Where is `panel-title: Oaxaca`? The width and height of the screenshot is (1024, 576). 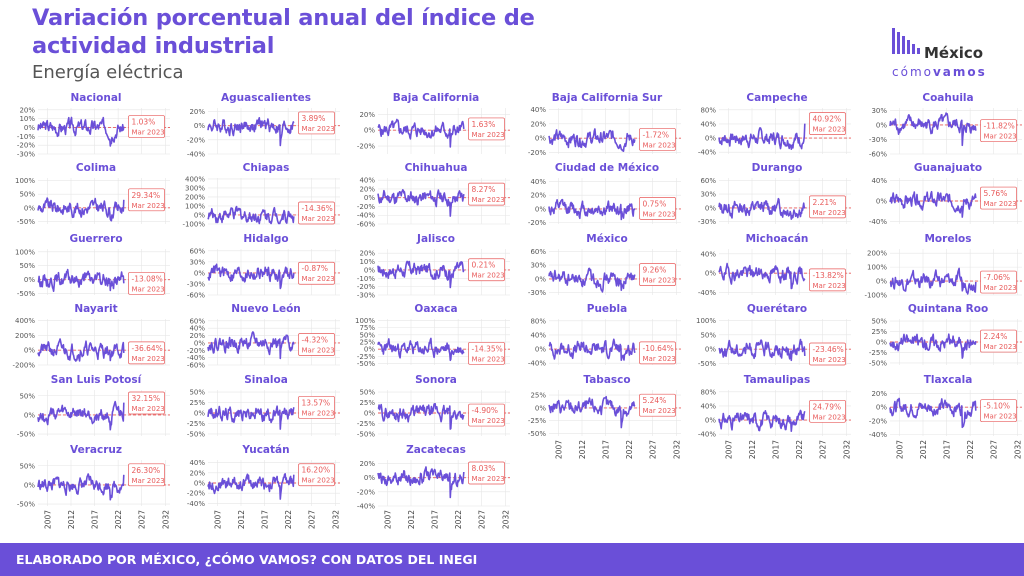 panel-title: Oaxaca is located at coordinates (435, 309).